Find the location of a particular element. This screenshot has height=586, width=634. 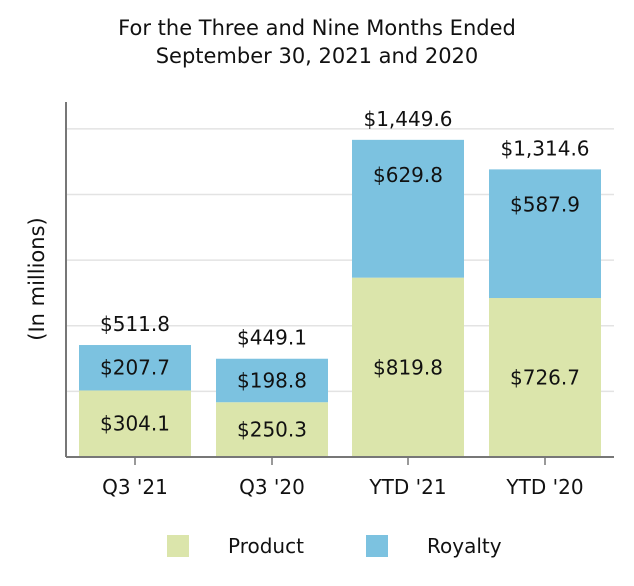

data-label-total-0: $511.8 is located at coordinates (135, 324).